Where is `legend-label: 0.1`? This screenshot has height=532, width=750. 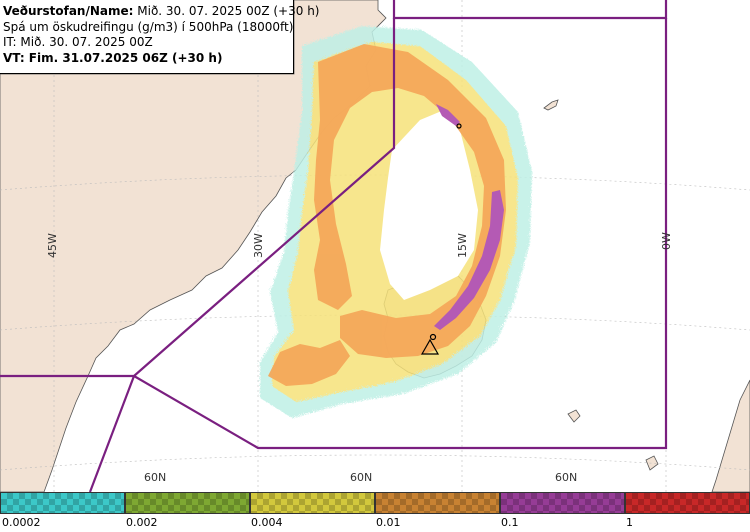 legend-label: 0.1 is located at coordinates (510, 522).